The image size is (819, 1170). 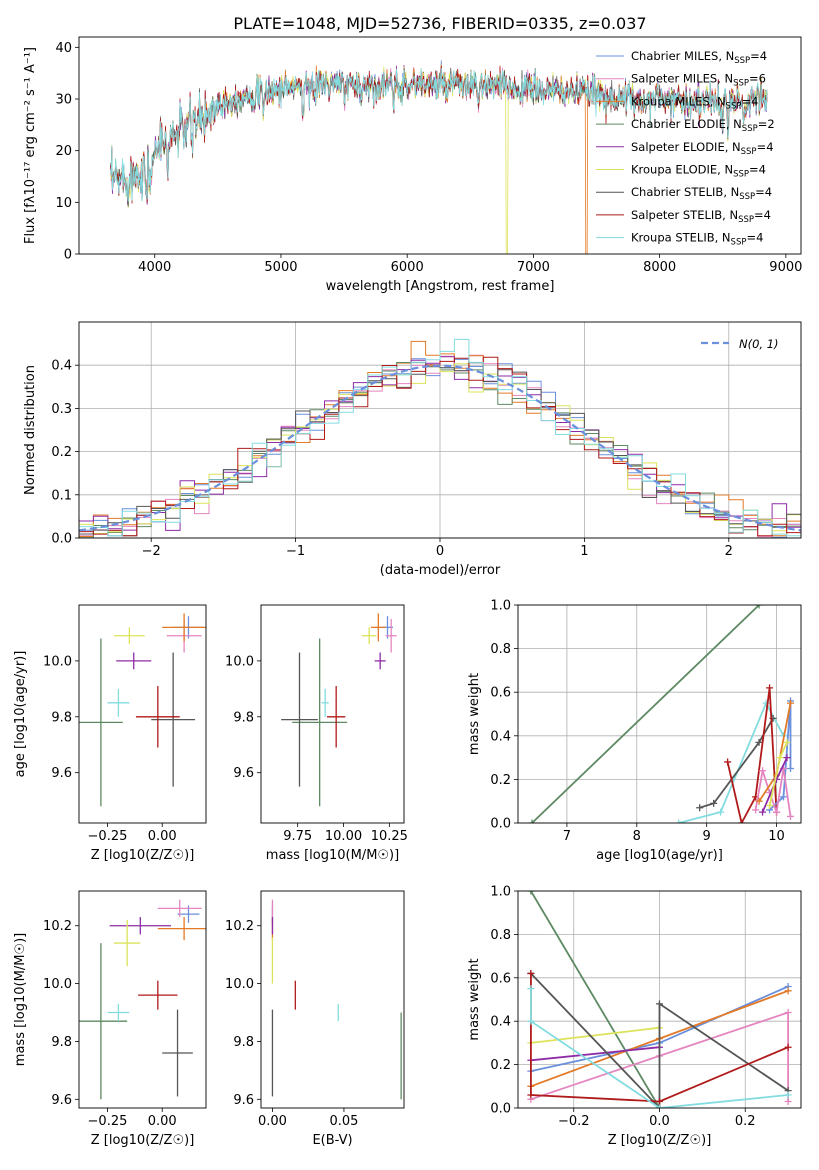 What do you see at coordinates (61, 539) in the screenshot?
I see `residuals-ytick-label: 0.0` at bounding box center [61, 539].